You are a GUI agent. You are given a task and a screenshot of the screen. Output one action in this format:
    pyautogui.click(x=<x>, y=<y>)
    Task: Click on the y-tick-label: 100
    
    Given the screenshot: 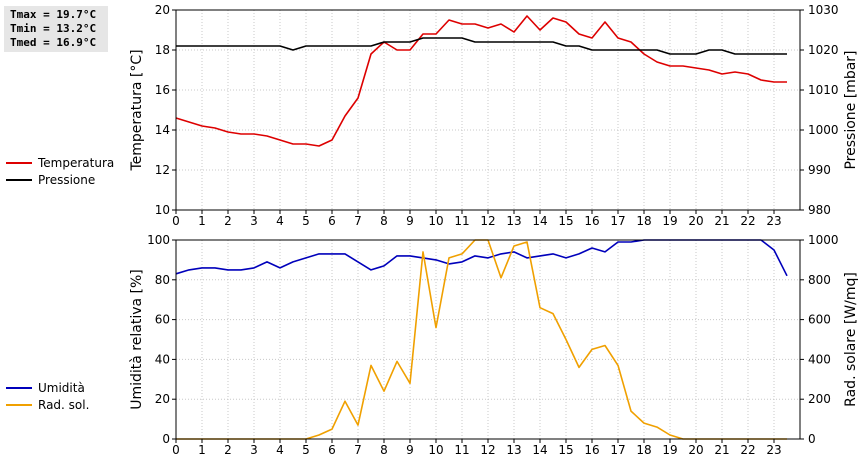 What is the action you would take?
    pyautogui.click(x=158, y=240)
    